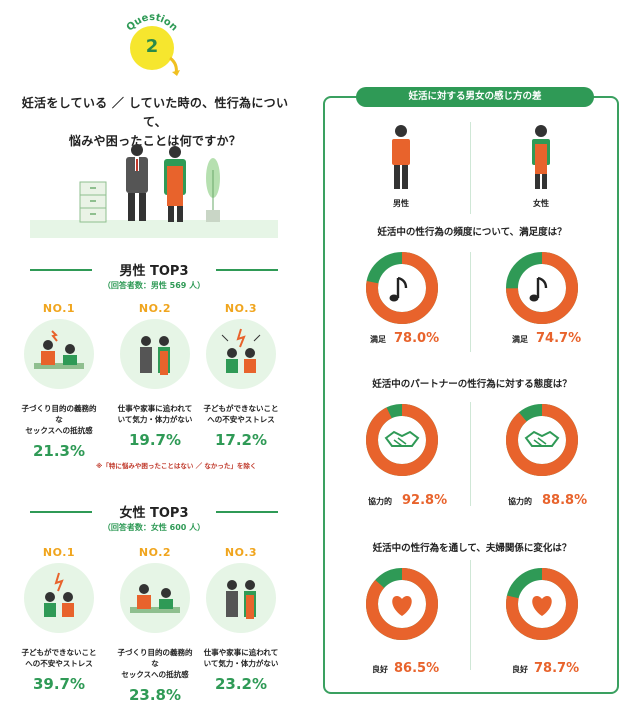 The width and height of the screenshot is (640, 710). What do you see at coordinates (378, 339) in the screenshot?
I see `male-q1-label: 満足` at bounding box center [378, 339].